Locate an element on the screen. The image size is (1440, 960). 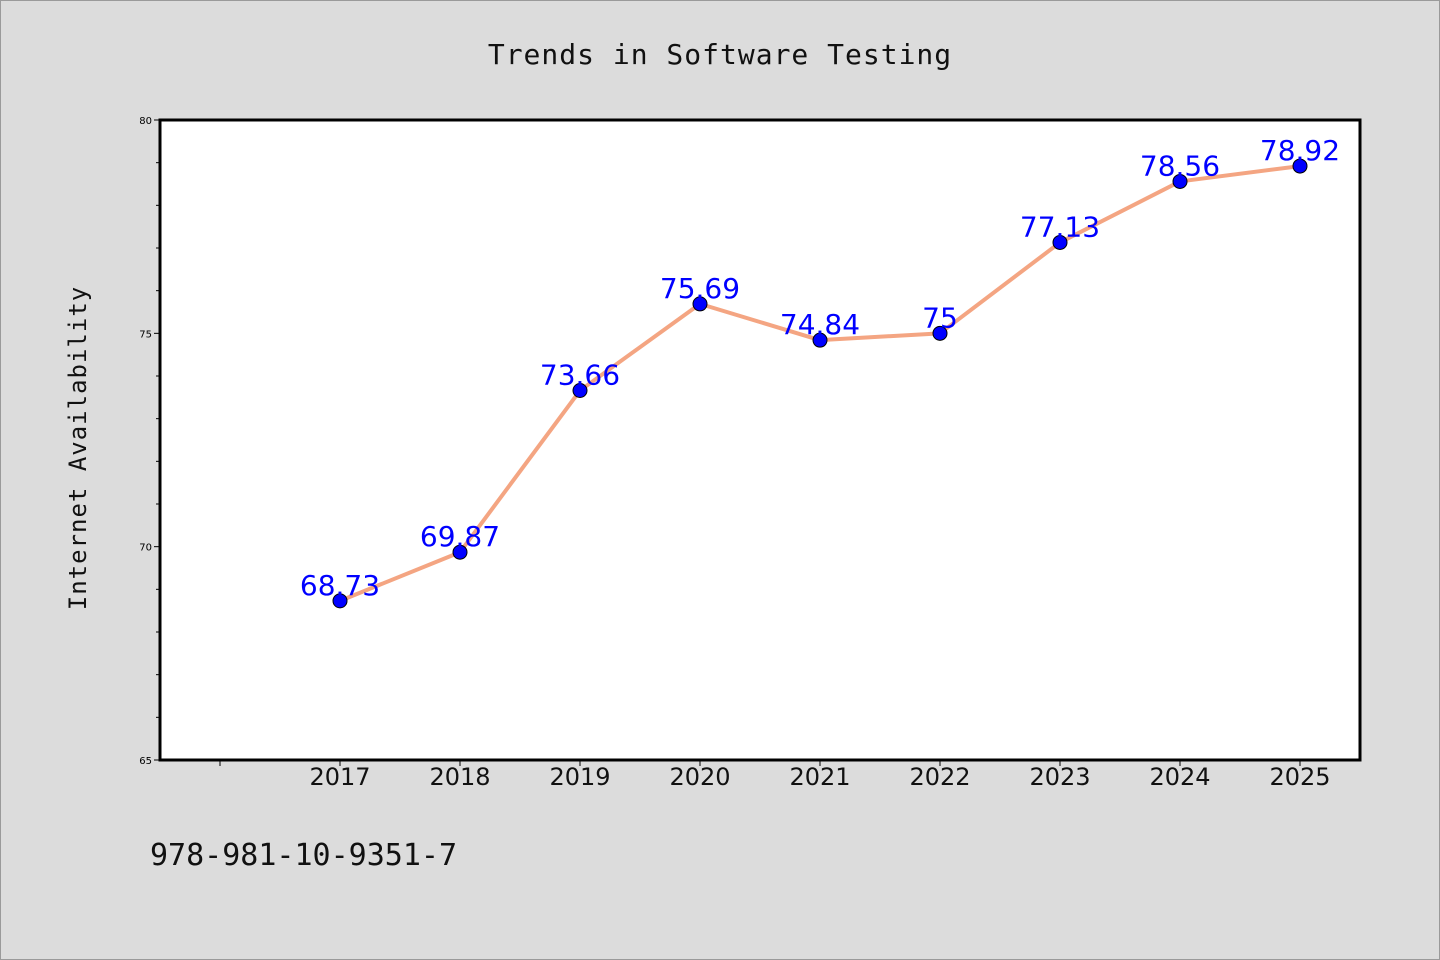
x-tick-label: 2020 is located at coordinates (699, 777).